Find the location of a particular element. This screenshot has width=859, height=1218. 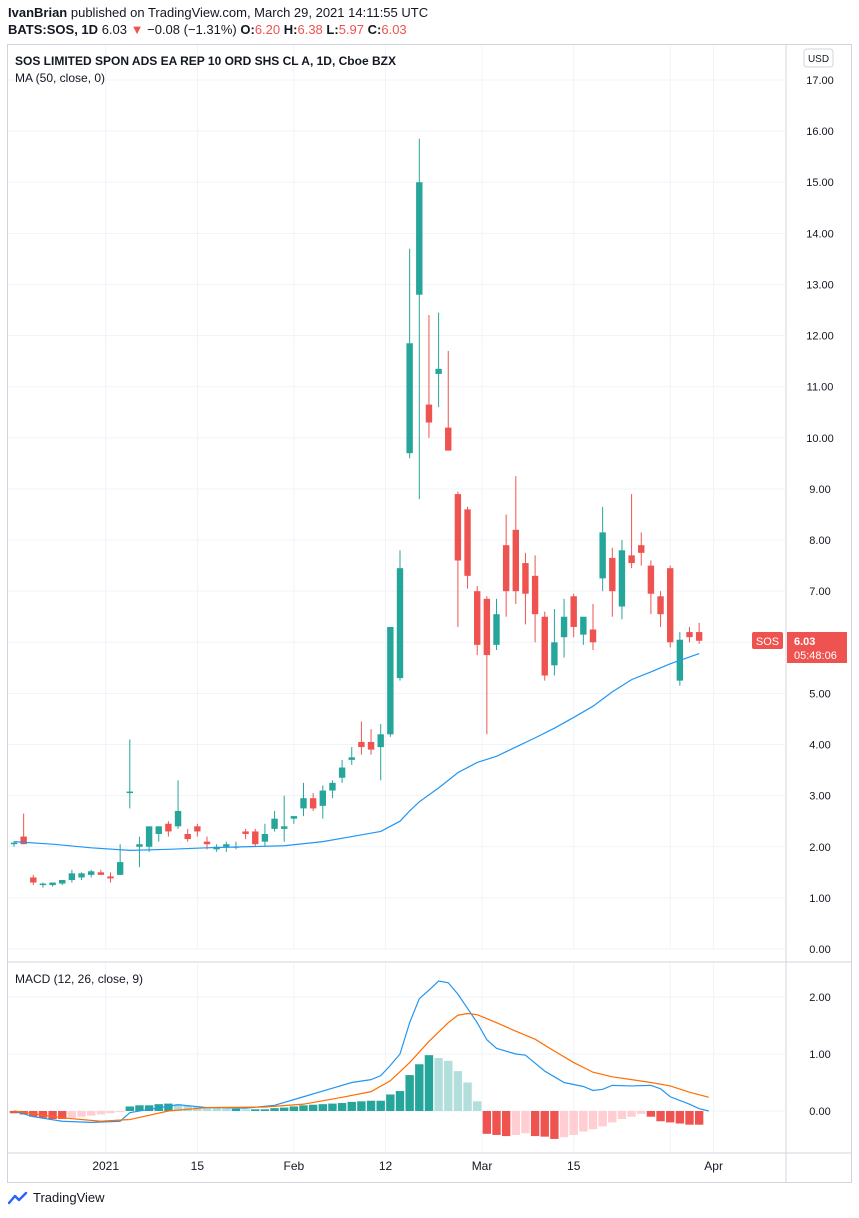

low-label: L: is located at coordinates (332, 29).